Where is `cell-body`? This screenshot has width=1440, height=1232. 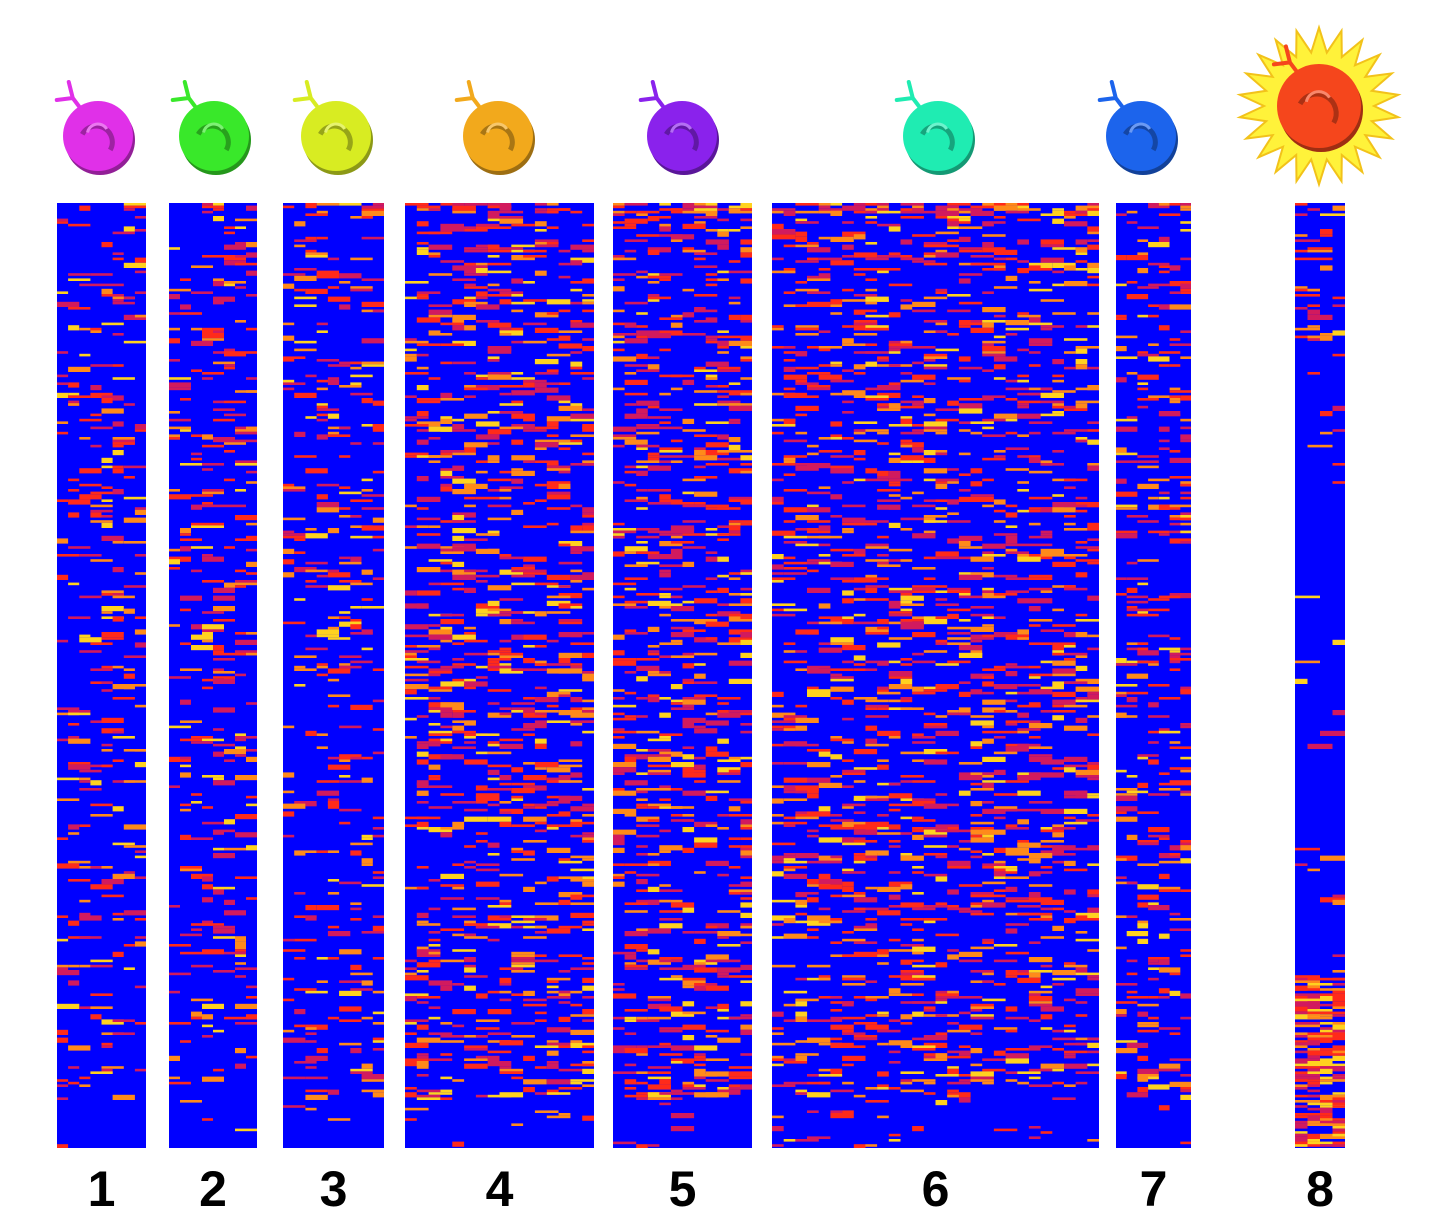
cell-body is located at coordinates (498, 136).